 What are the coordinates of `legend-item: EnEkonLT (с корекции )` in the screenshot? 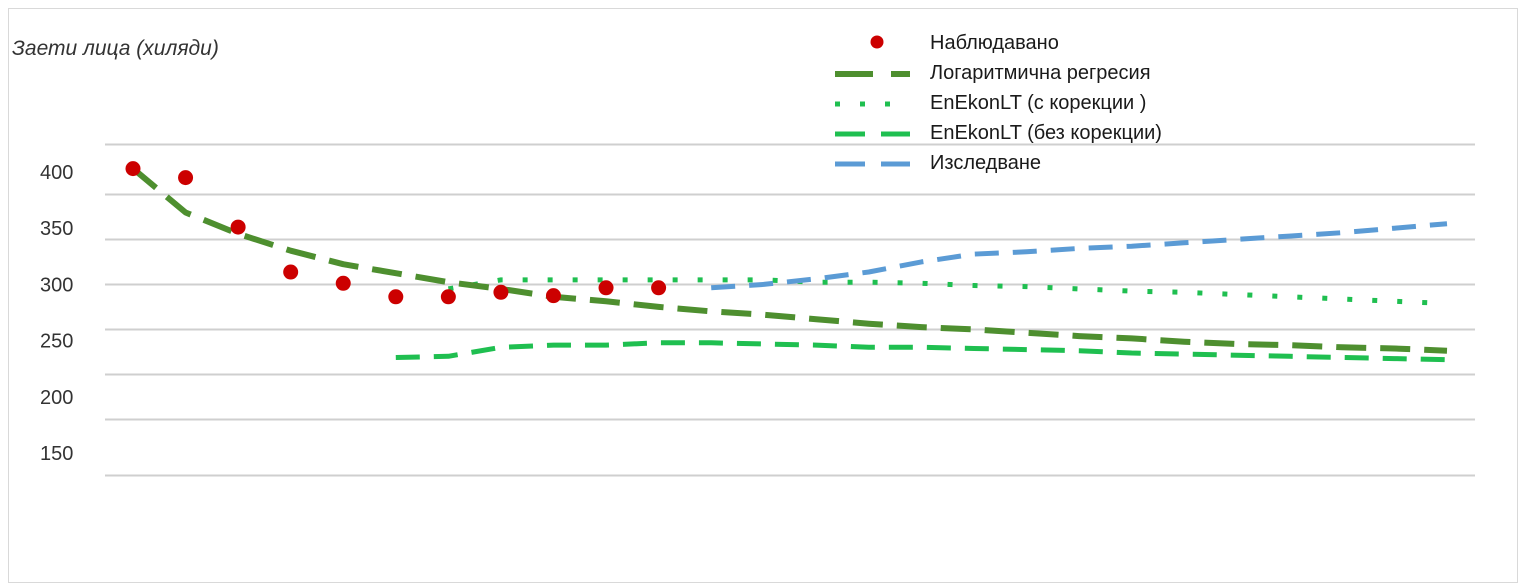 It's located at (990, 103).